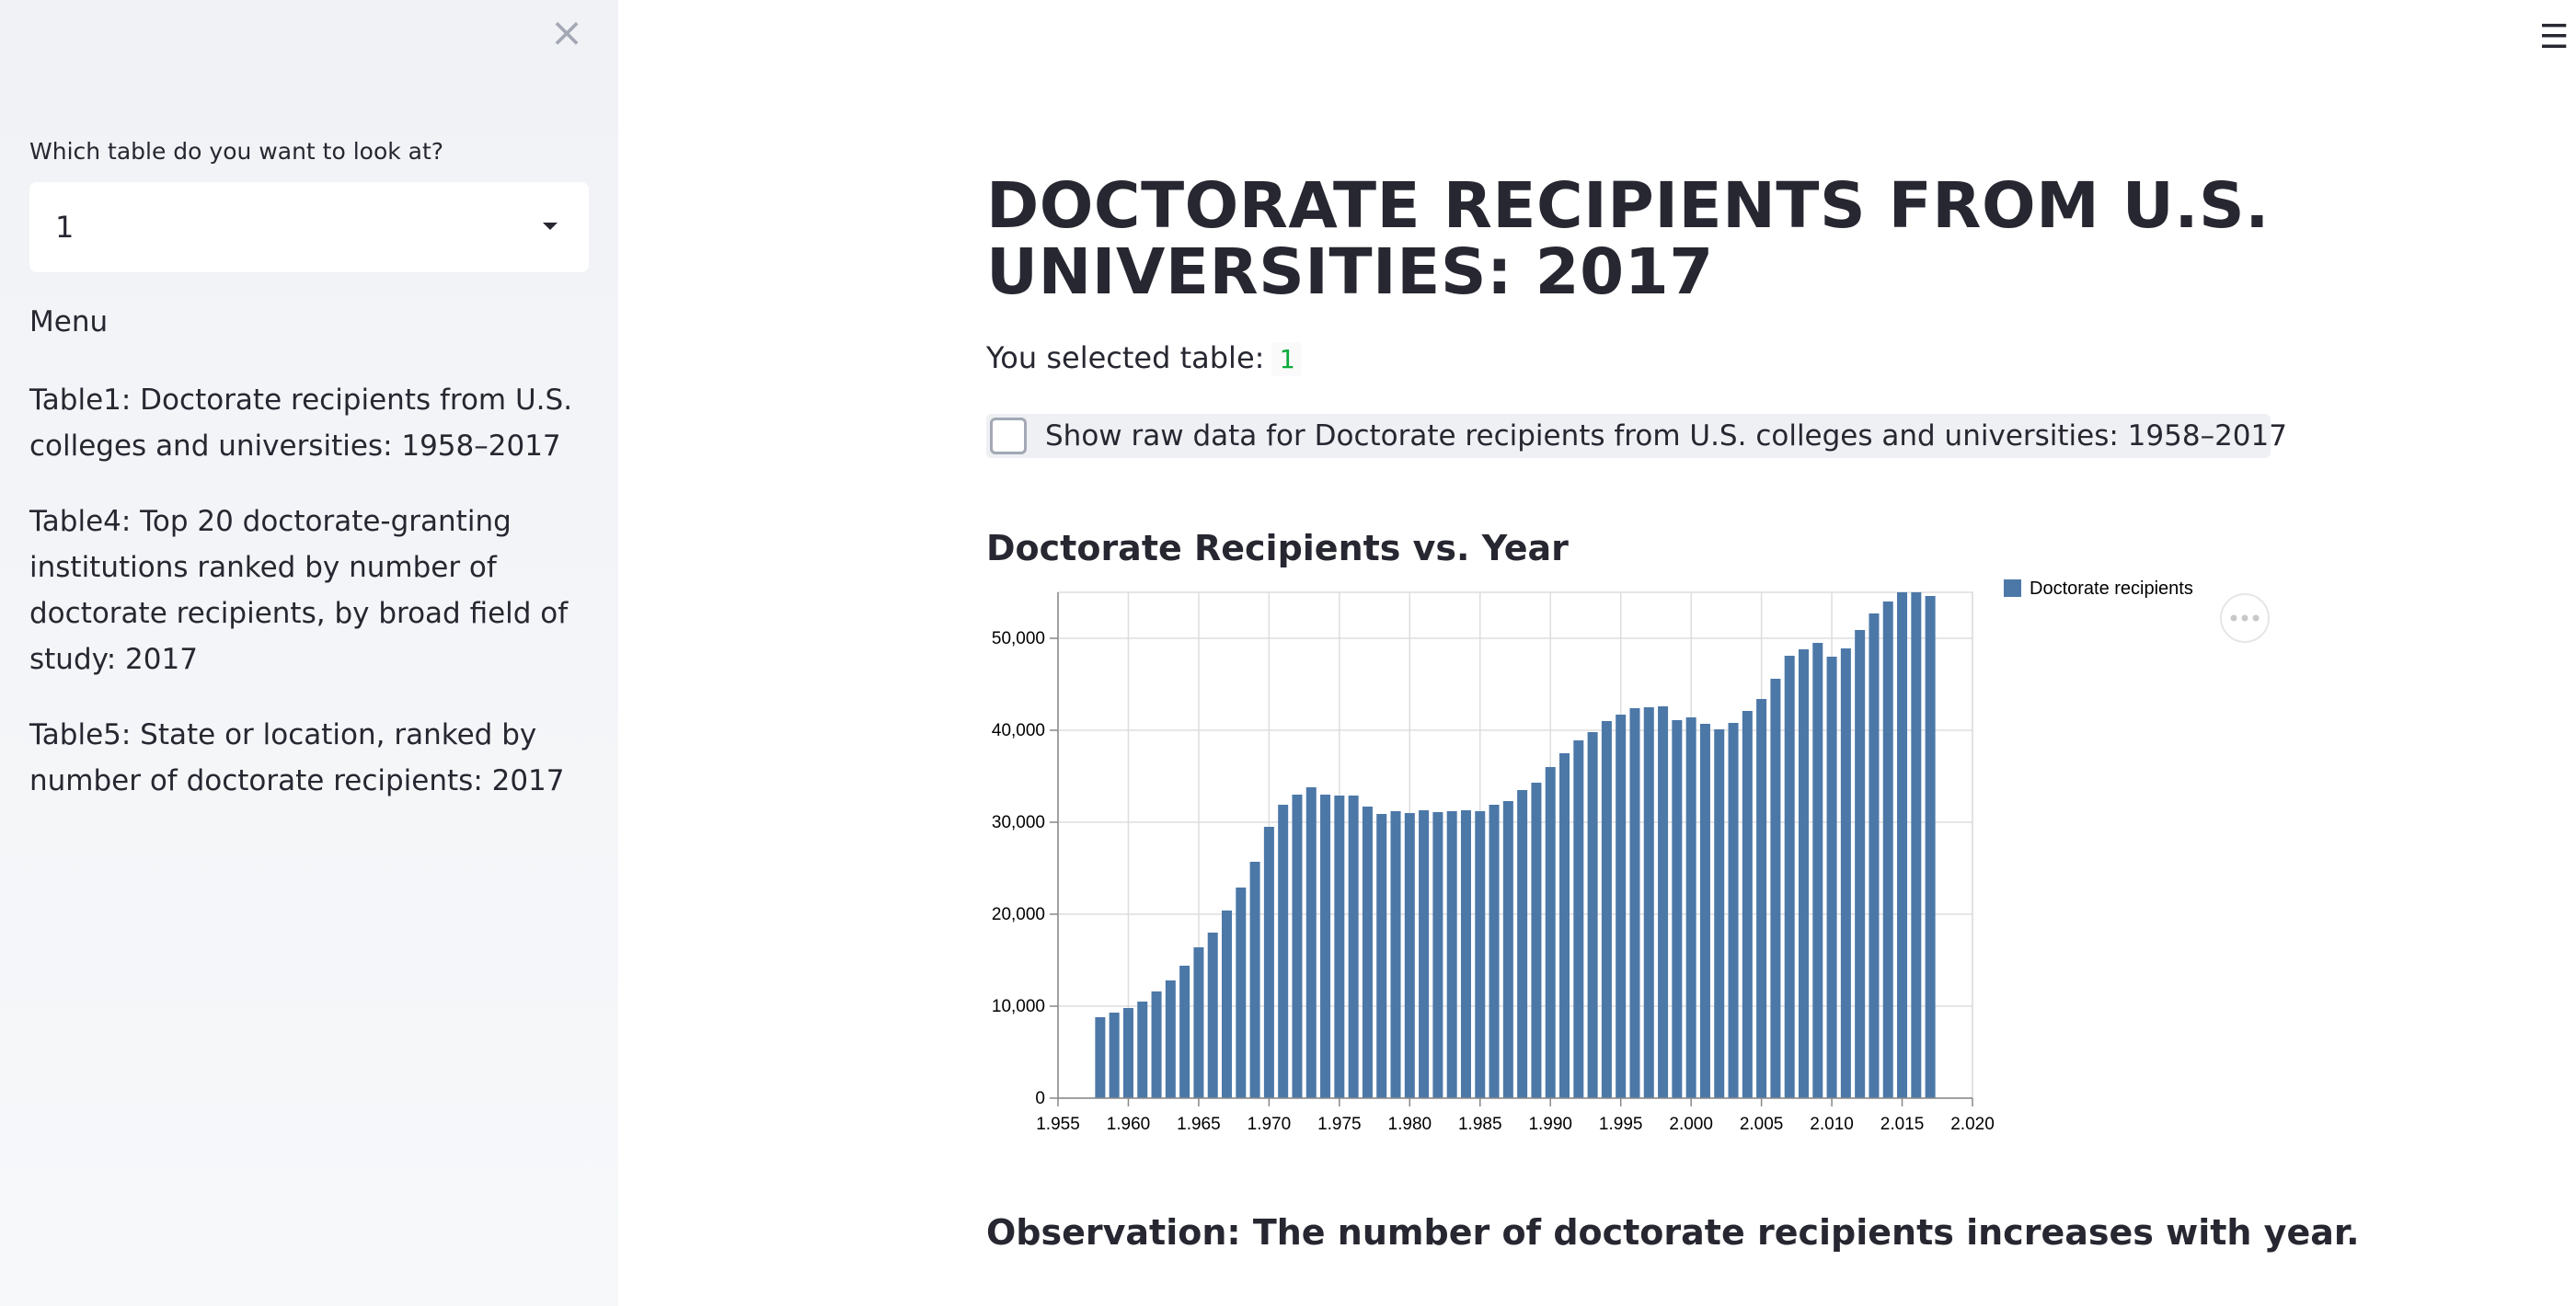  Describe the element at coordinates (1621, 1122) in the screenshot. I see `x-tick-label: 1,995` at that location.